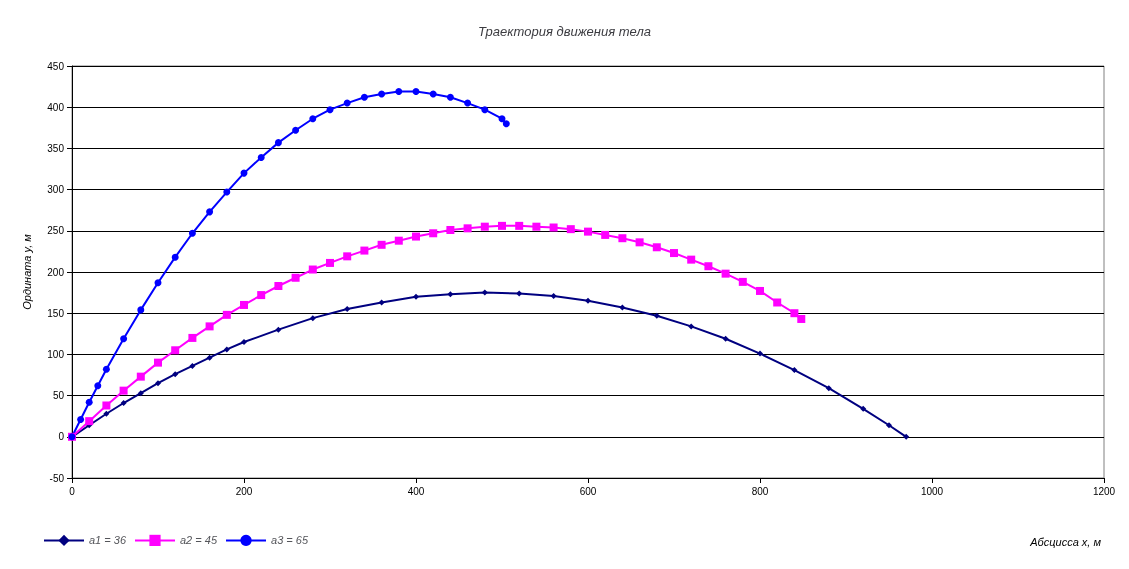  What do you see at coordinates (564, 31) in the screenshot?
I see `chart-title: Траектория движения тела` at bounding box center [564, 31].